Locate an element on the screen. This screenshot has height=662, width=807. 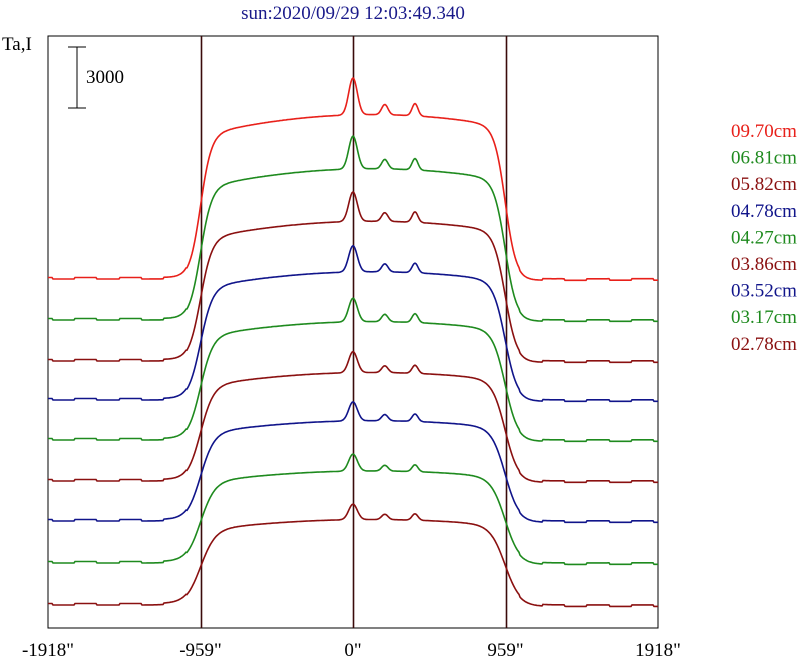
series-line-03.17cm is located at coordinates (353, 509).